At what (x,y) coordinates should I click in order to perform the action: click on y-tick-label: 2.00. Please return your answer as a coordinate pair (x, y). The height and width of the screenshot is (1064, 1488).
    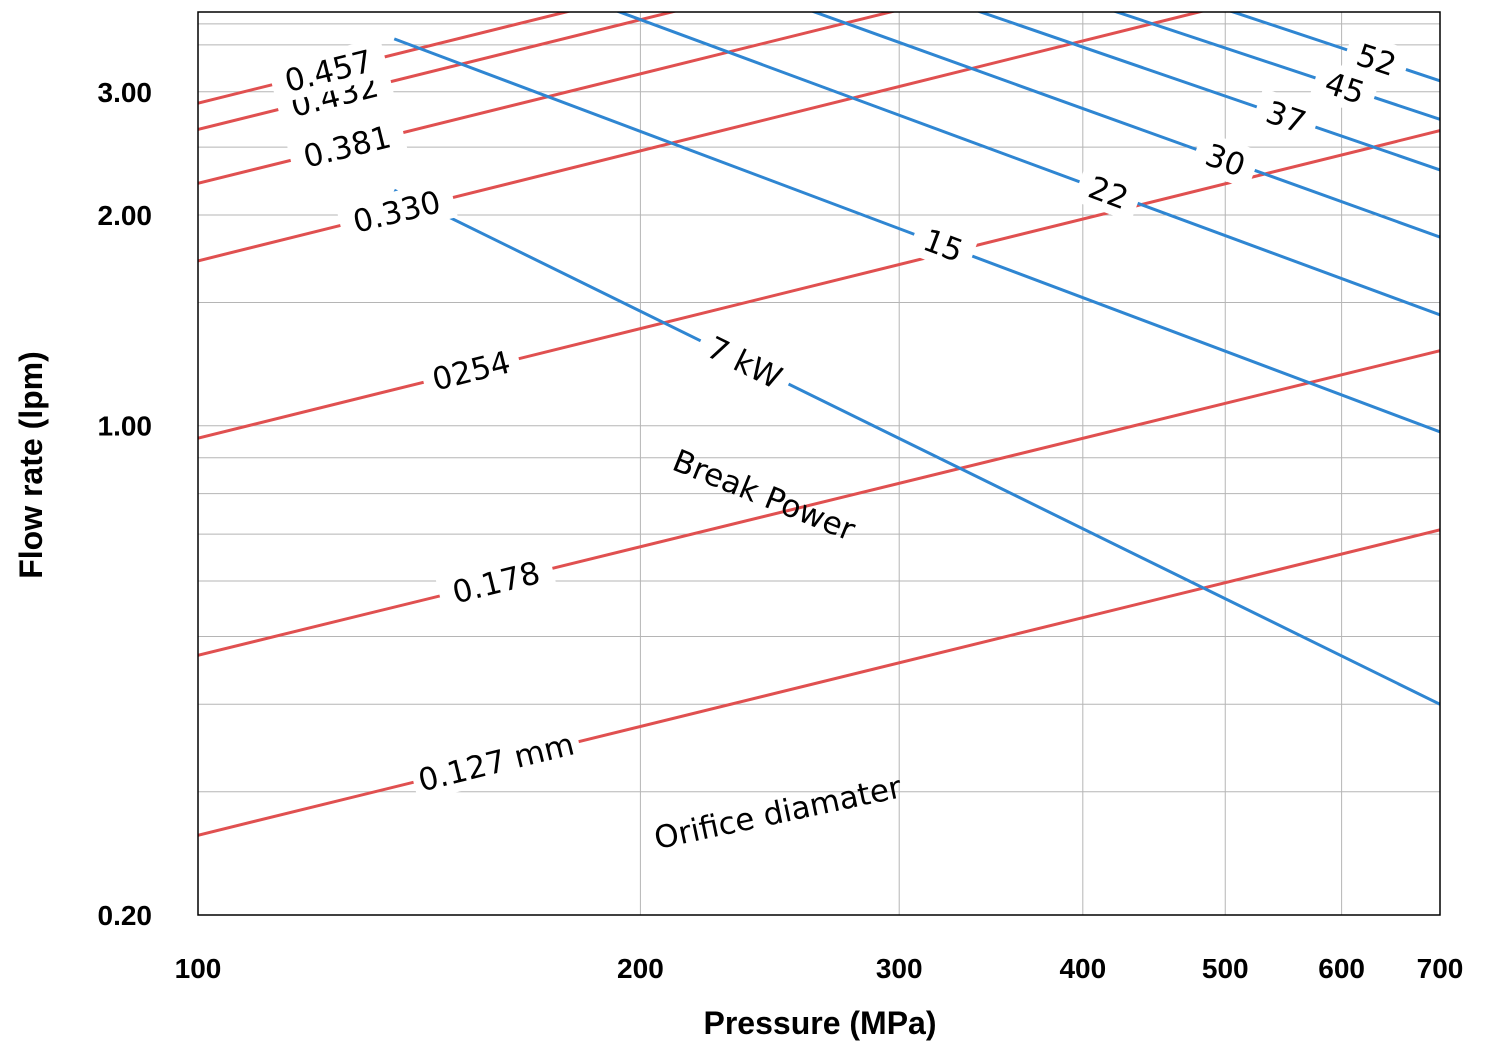
    Looking at the image, I should click on (125, 215).